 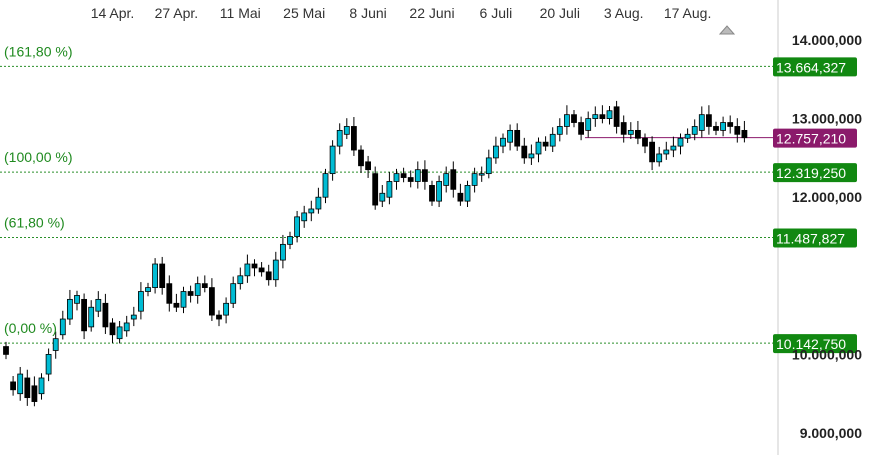 I want to click on price-tick-label: 10.000,000, so click(x=827, y=354).